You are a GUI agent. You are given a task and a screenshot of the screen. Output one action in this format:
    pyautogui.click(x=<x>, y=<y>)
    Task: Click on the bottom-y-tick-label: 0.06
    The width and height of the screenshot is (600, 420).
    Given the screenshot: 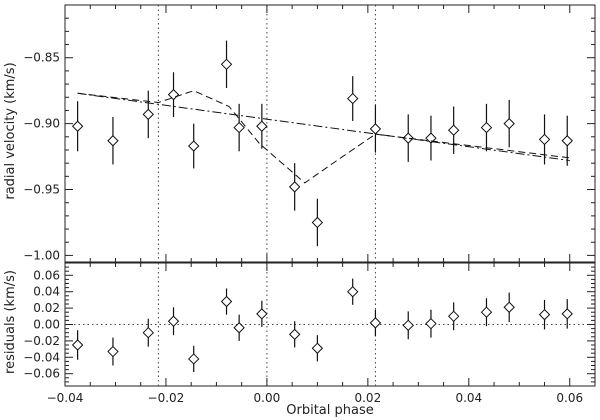 What is the action you would take?
    pyautogui.click(x=46, y=275)
    